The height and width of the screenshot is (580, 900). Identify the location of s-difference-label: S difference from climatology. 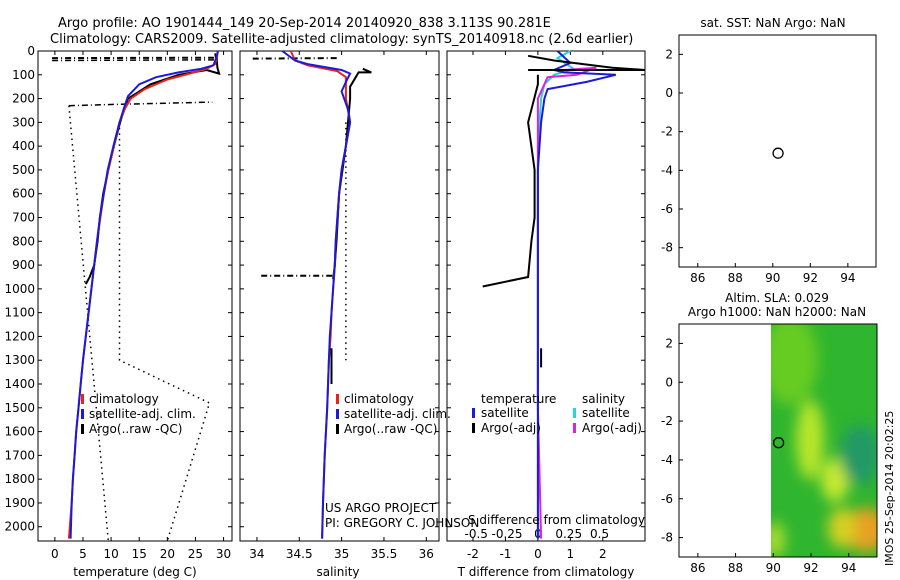
(556, 520).